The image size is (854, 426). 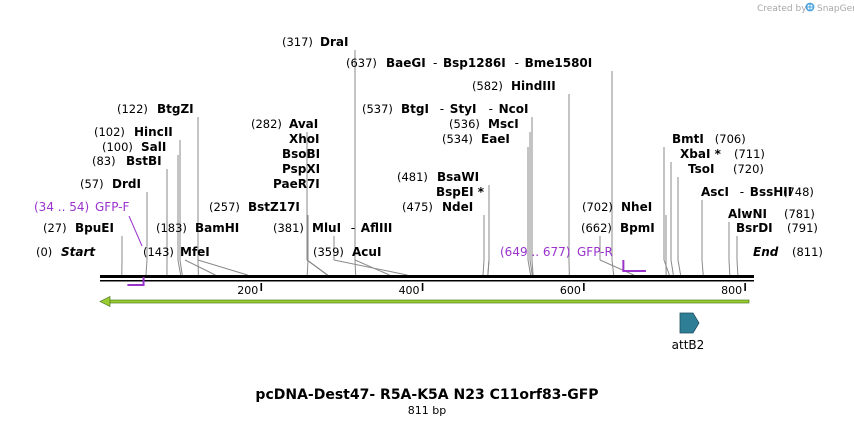 I want to click on leader-foot-paer7i, so click(x=317, y=267).